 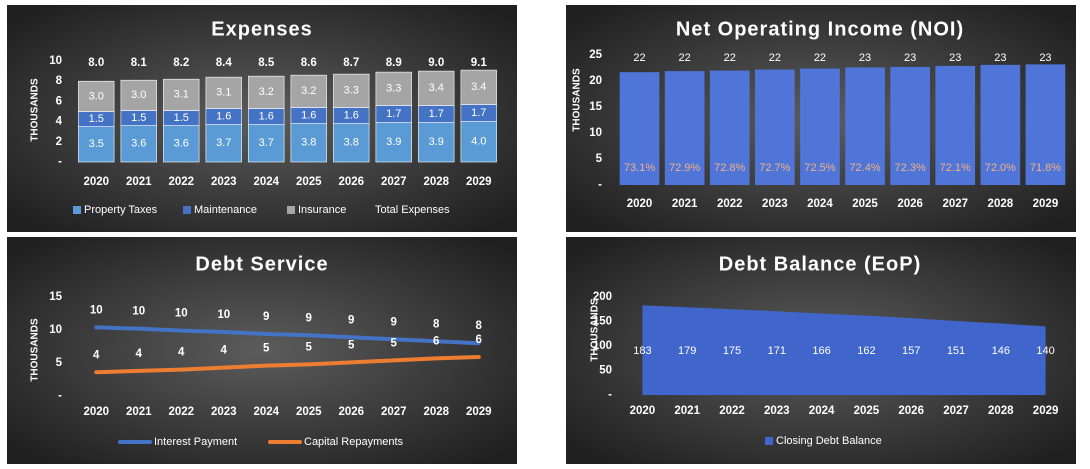 I want to click on data-label: 140, so click(x=1045, y=351).